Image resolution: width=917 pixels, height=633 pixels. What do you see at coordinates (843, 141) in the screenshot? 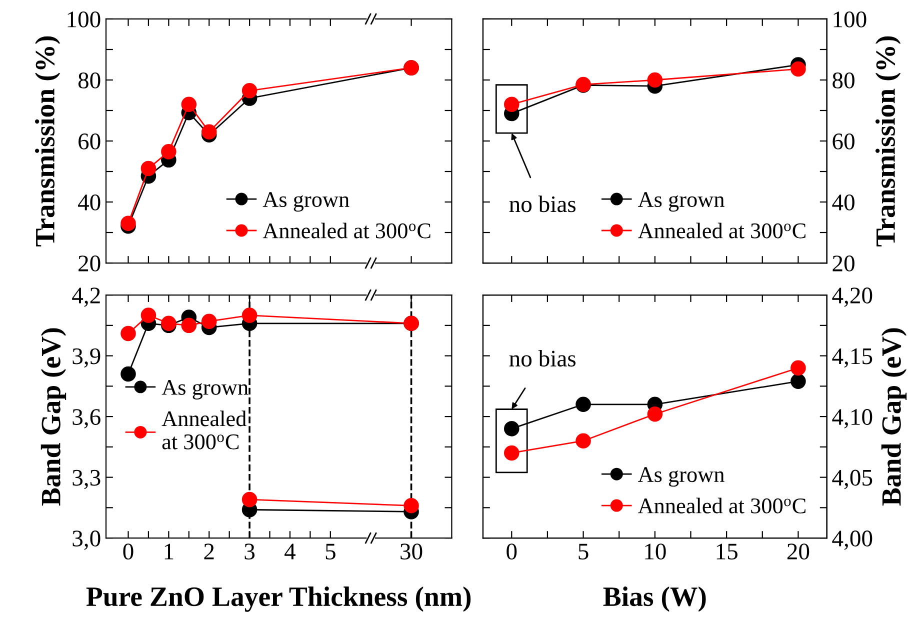
I see `y2-tick-label: 60` at bounding box center [843, 141].